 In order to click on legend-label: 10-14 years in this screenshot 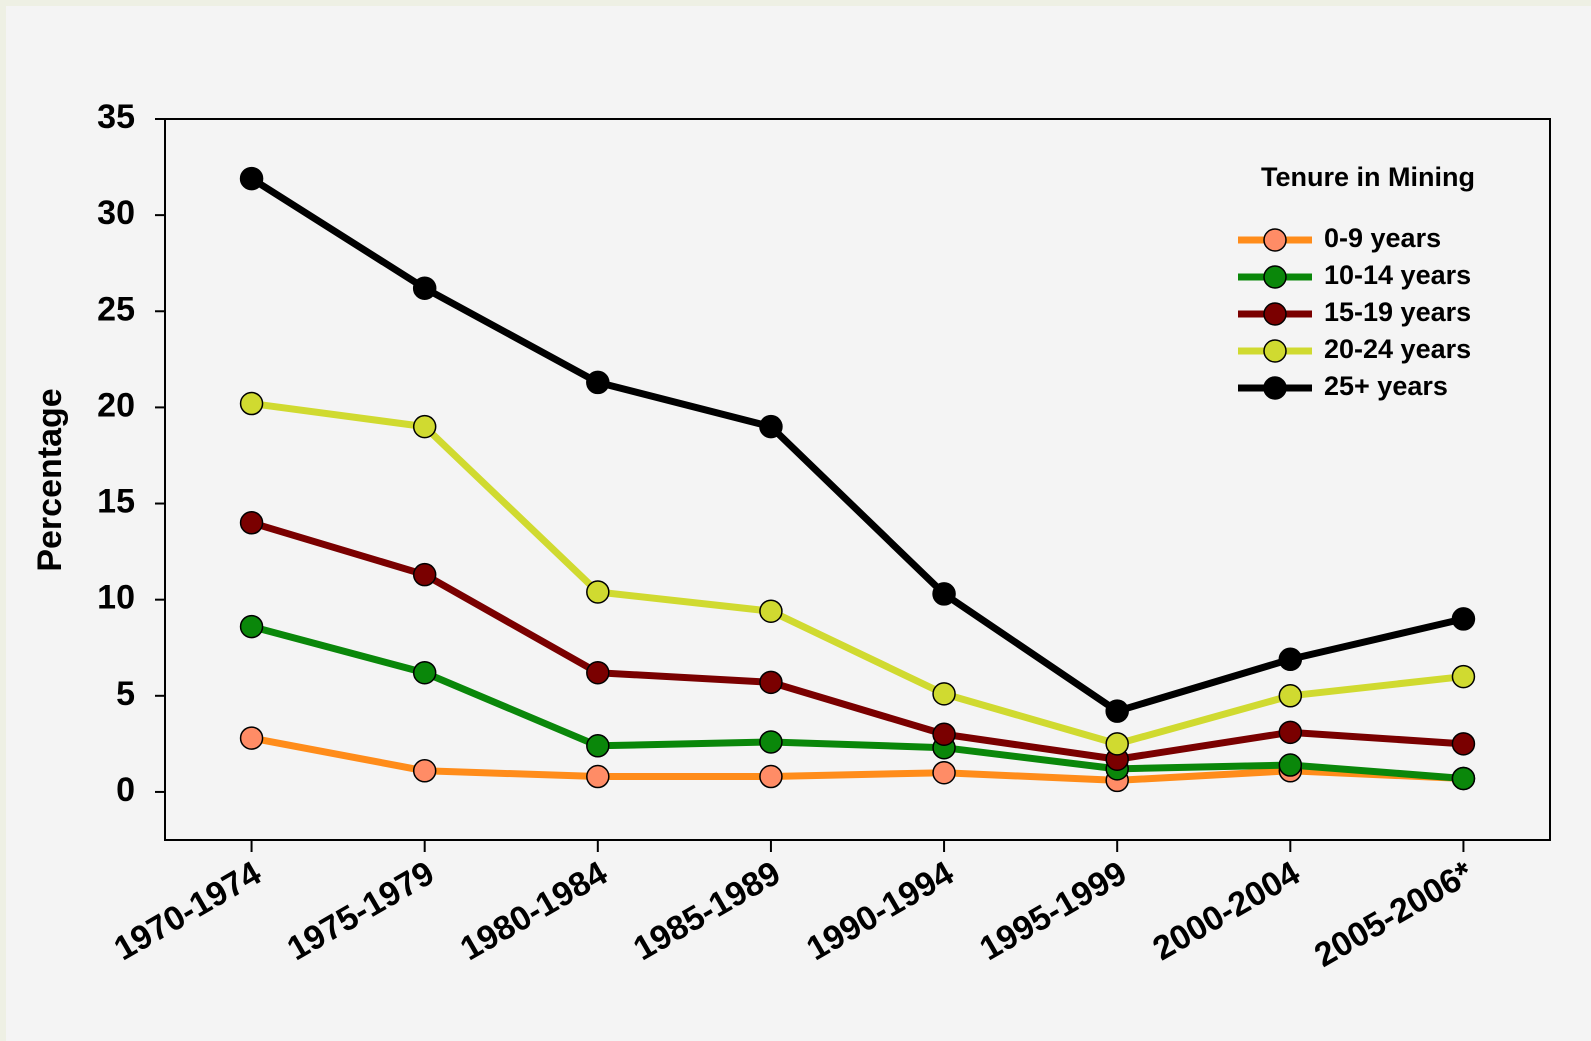, I will do `click(1397, 275)`.